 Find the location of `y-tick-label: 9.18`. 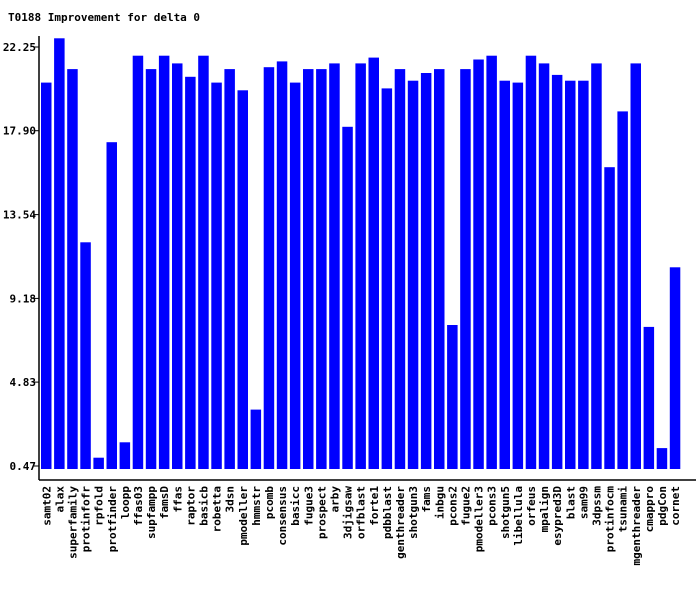

y-tick-label: 9.18 is located at coordinates (23, 298).